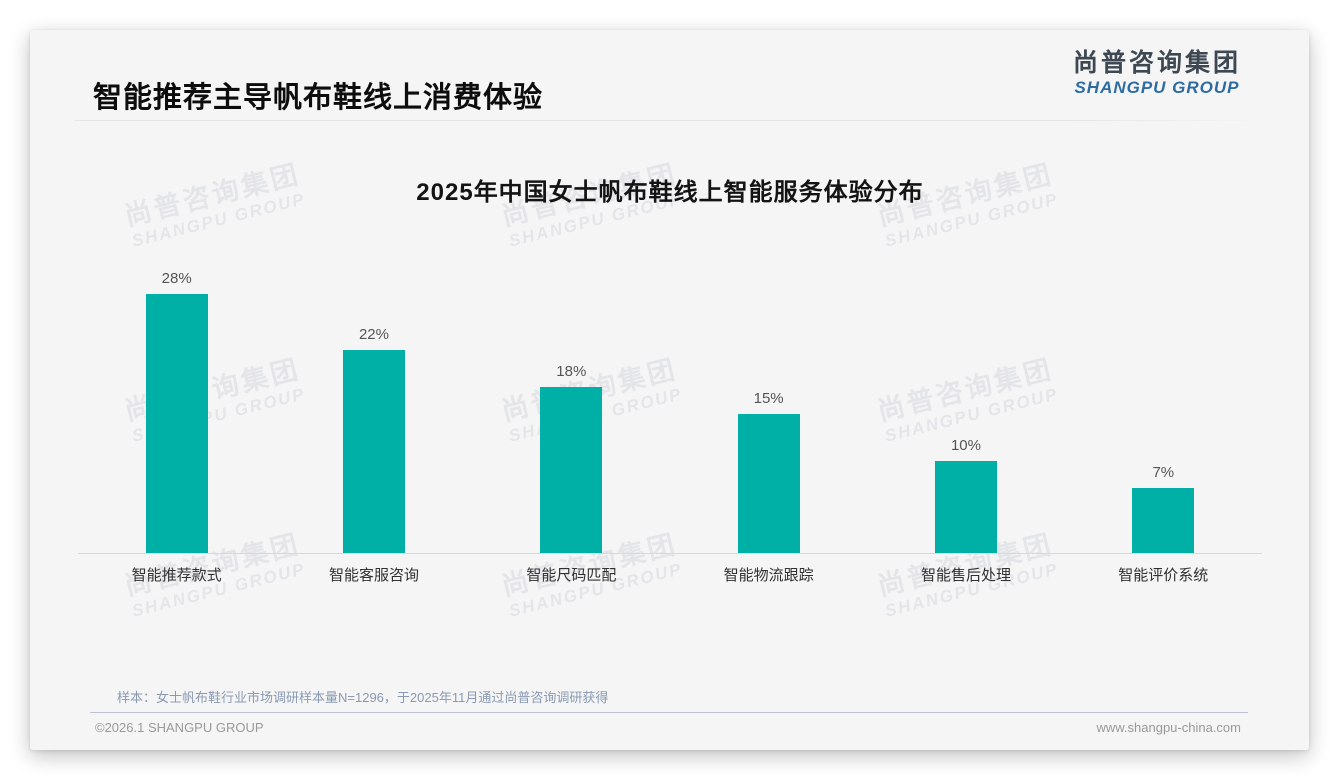  Describe the element at coordinates (1168, 727) in the screenshot. I see `footer-website: www.shangpu-china.com` at that location.